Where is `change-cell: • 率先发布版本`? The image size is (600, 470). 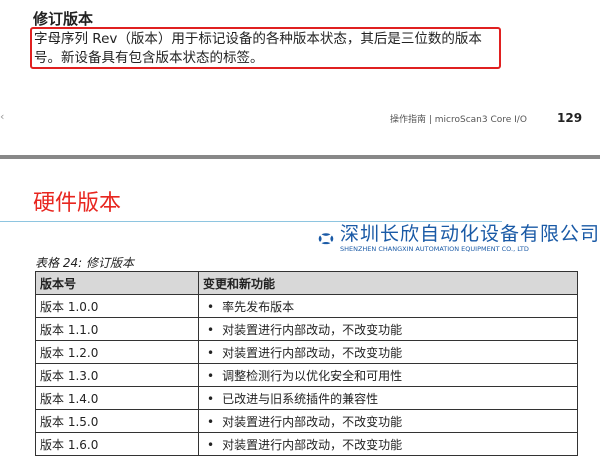 change-cell: • 率先发布版本 is located at coordinates (388, 306).